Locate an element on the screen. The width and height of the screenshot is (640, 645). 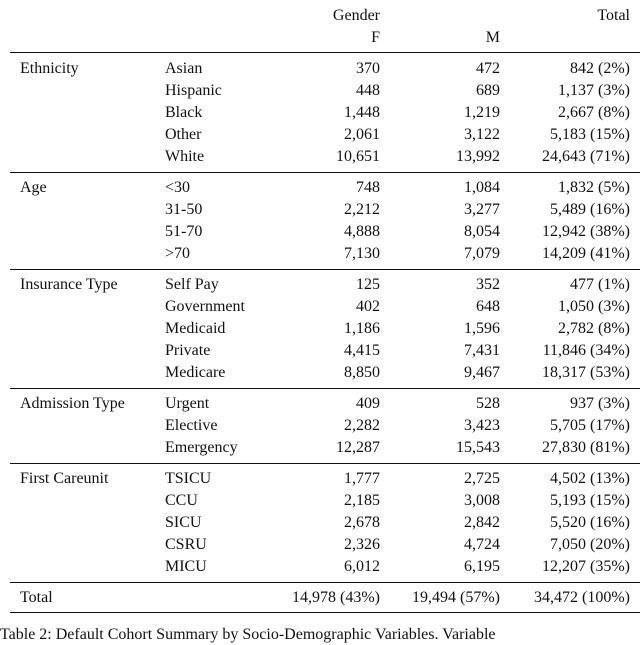
total-all: 34,472 (100%) is located at coordinates (582, 597).